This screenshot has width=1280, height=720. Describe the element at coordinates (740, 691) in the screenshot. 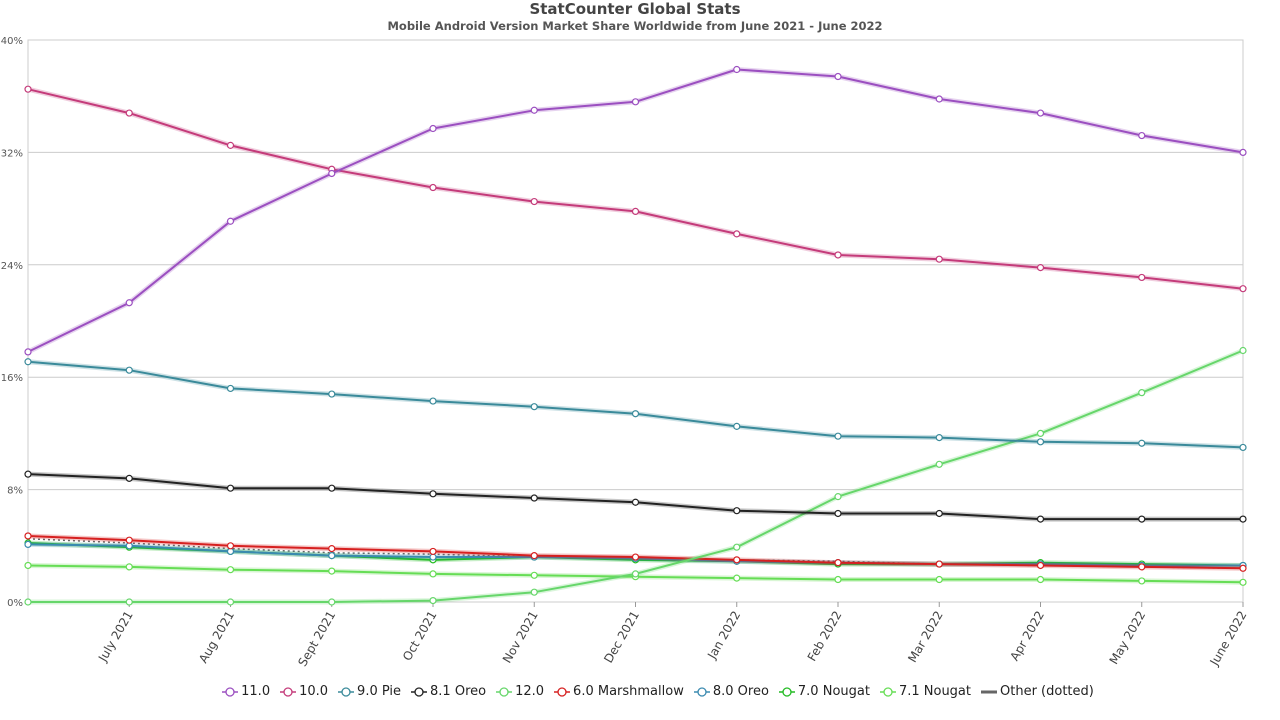

I see `legend-label: 8.0 Oreo` at that location.